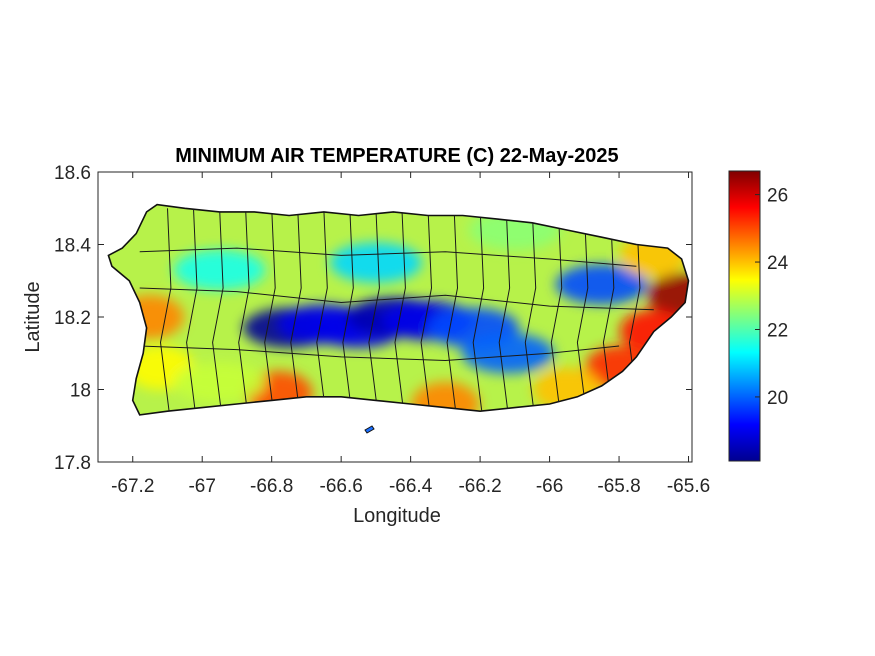 The width and height of the screenshot is (875, 656). What do you see at coordinates (777, 196) in the screenshot?
I see `colorbar-tick-label: 26` at bounding box center [777, 196].